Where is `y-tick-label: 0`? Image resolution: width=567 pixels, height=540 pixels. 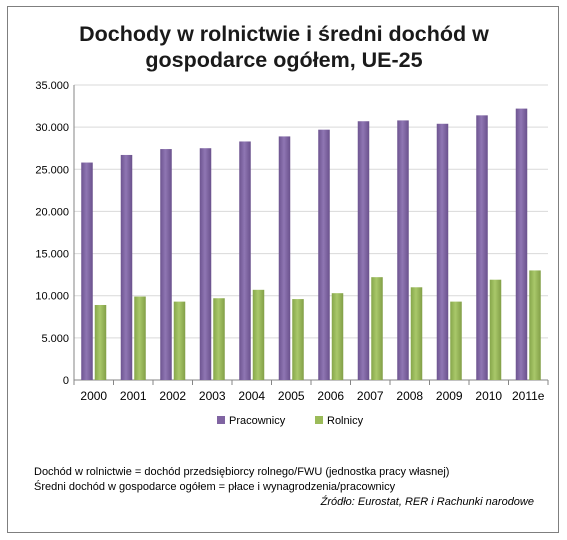 y-tick-label: 0 is located at coordinates (66, 381).